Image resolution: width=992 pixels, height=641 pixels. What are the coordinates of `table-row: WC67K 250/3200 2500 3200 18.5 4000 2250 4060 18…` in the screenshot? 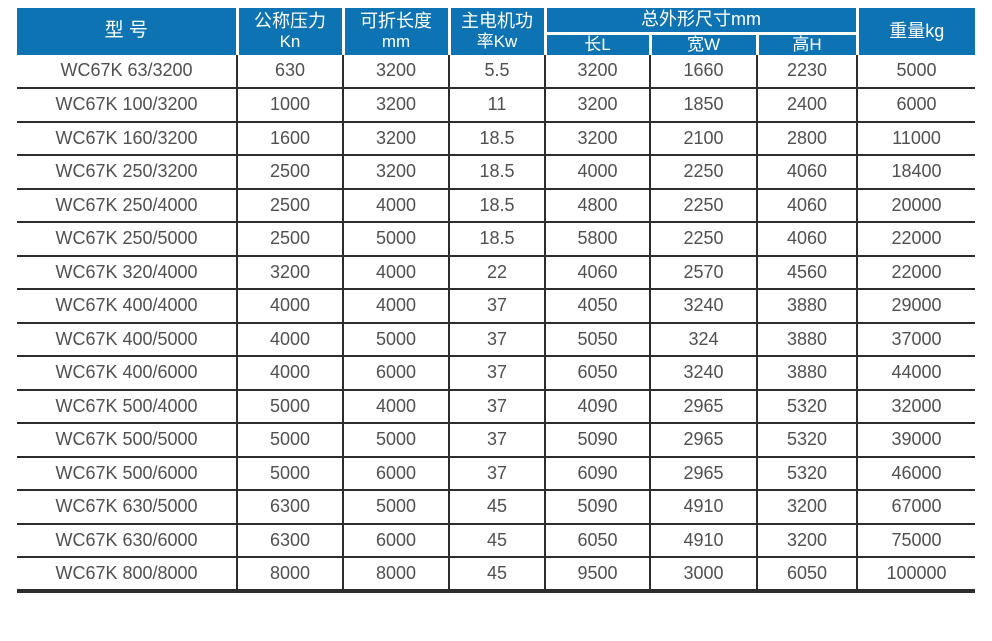 It's located at (496, 172).